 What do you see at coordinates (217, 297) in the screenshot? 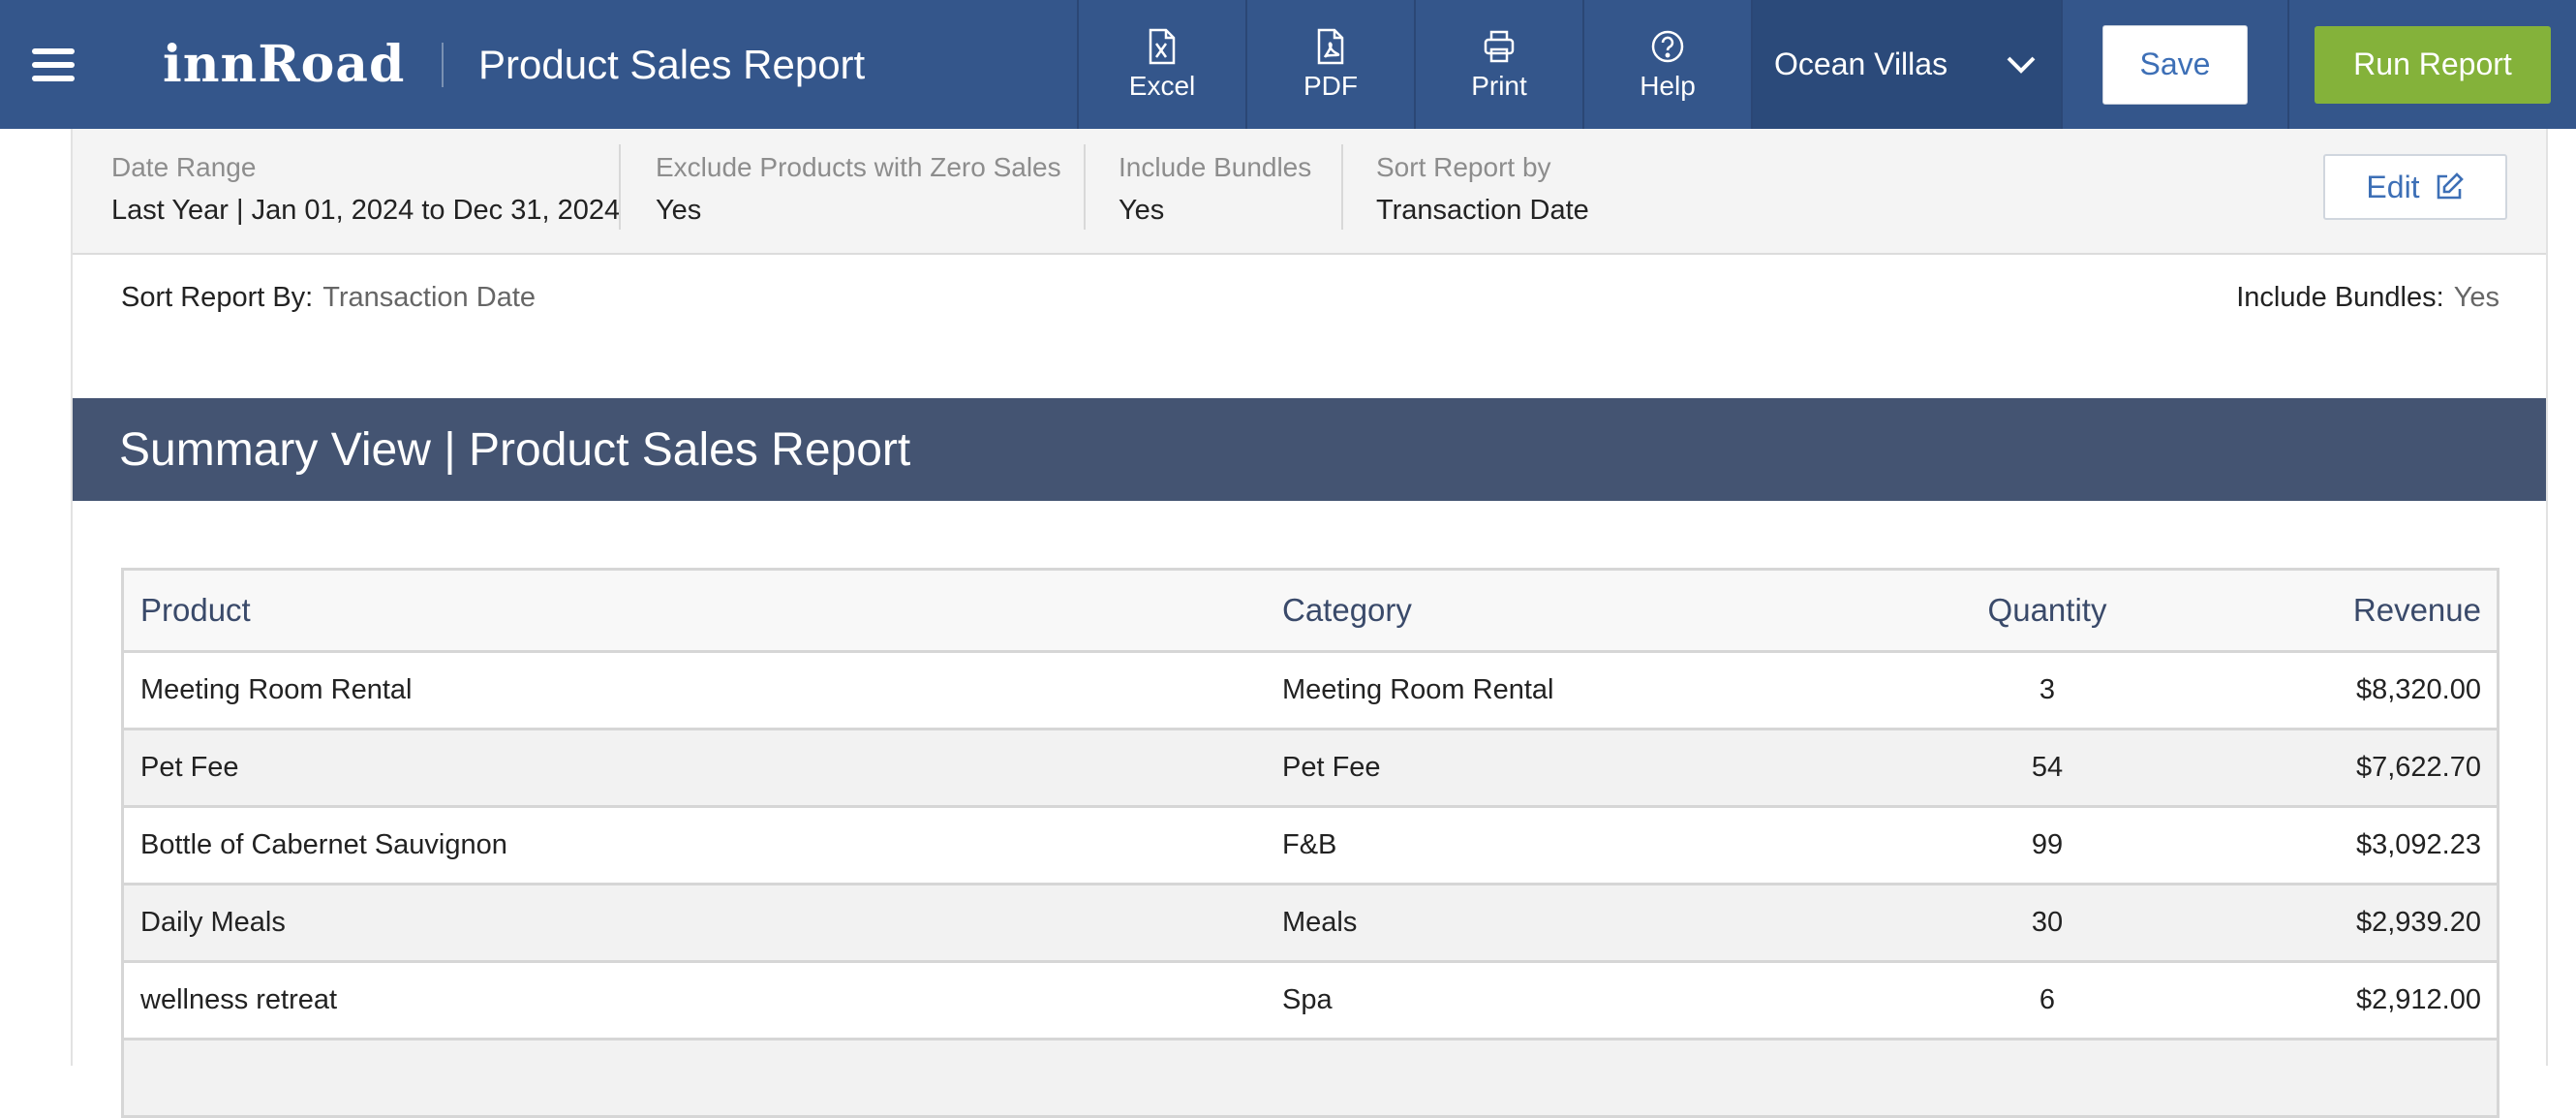
I see `sort-report-key: Sort Report By:` at bounding box center [217, 297].